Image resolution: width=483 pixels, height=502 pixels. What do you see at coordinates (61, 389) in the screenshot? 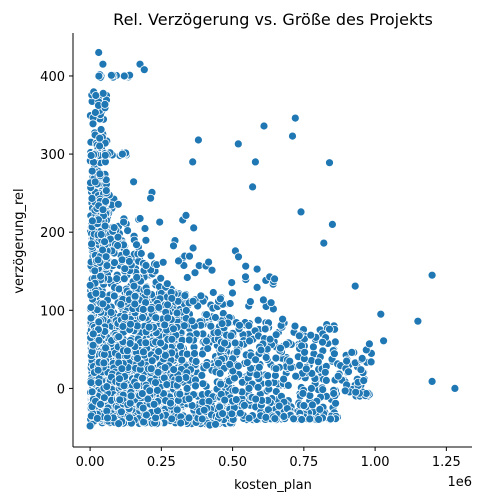
I see `y-tick-label: 0` at bounding box center [61, 389].